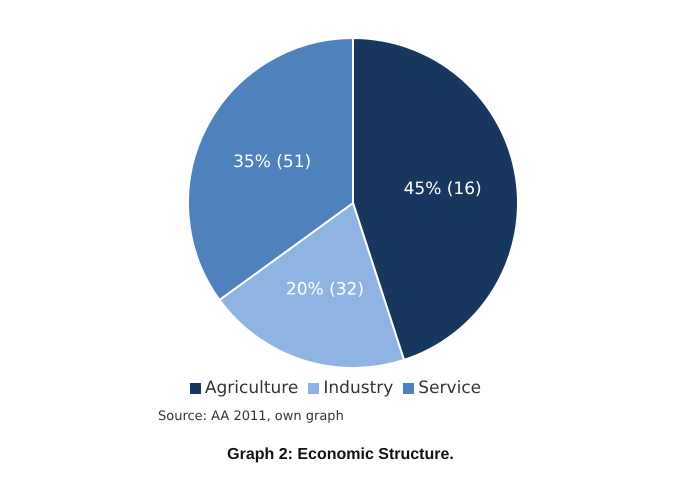 Image resolution: width=681 pixels, height=477 pixels. I want to click on legend-label: Agriculture, so click(251, 388).